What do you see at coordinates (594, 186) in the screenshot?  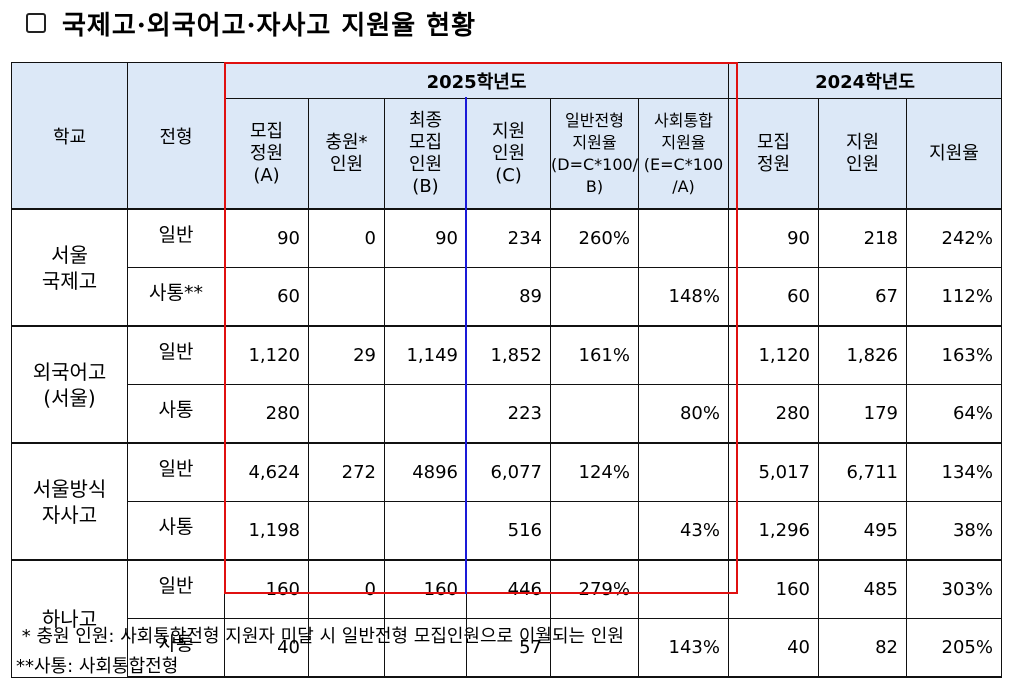 I see `header-2025-col-line: B)` at bounding box center [594, 186].